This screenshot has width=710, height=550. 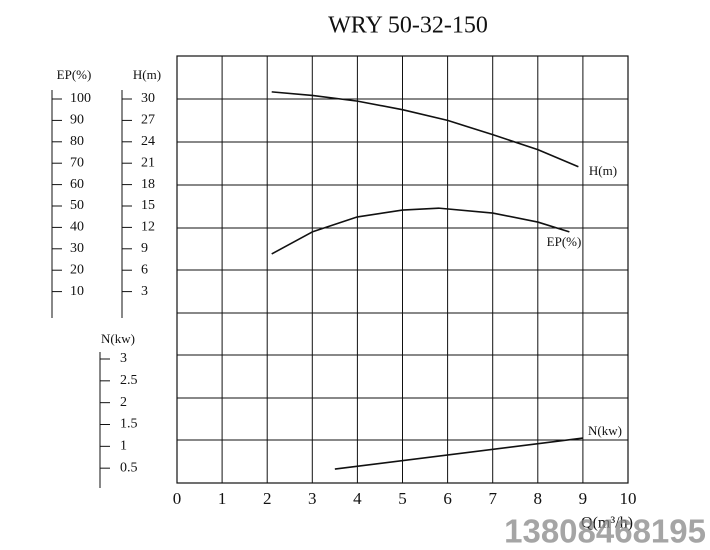 What do you see at coordinates (123, 446) in the screenshot?
I see `y-tick-label: 1` at bounding box center [123, 446].